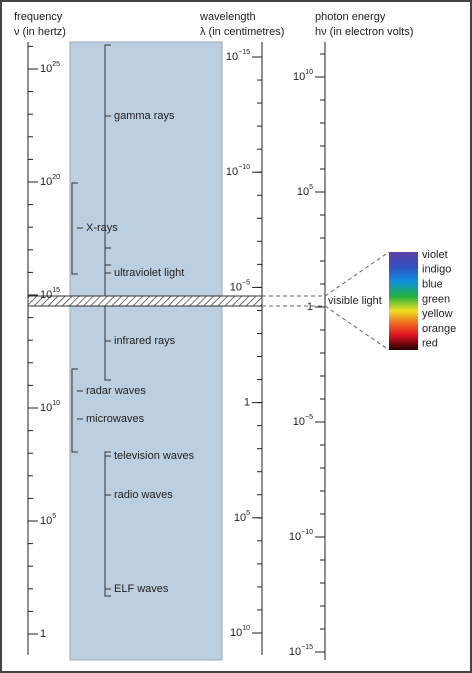 The image size is (472, 673). What do you see at coordinates (439, 329) in the screenshot?
I see `color-label: orange` at bounding box center [439, 329].